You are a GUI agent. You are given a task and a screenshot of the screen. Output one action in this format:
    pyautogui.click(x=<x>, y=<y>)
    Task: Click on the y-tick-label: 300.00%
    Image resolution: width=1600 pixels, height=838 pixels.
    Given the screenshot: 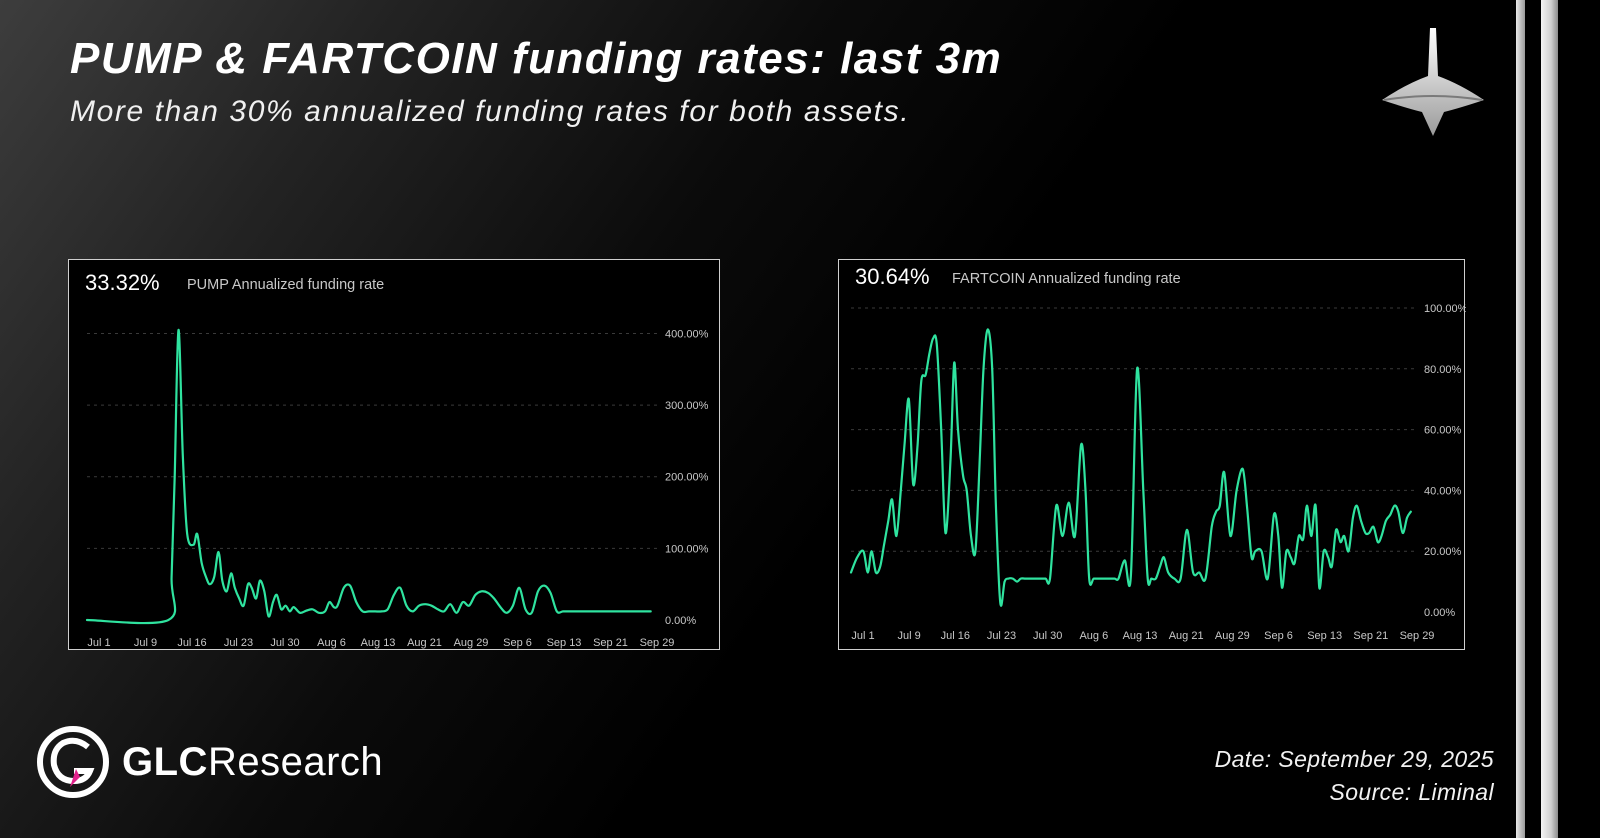 What is the action you would take?
    pyautogui.click(x=687, y=406)
    